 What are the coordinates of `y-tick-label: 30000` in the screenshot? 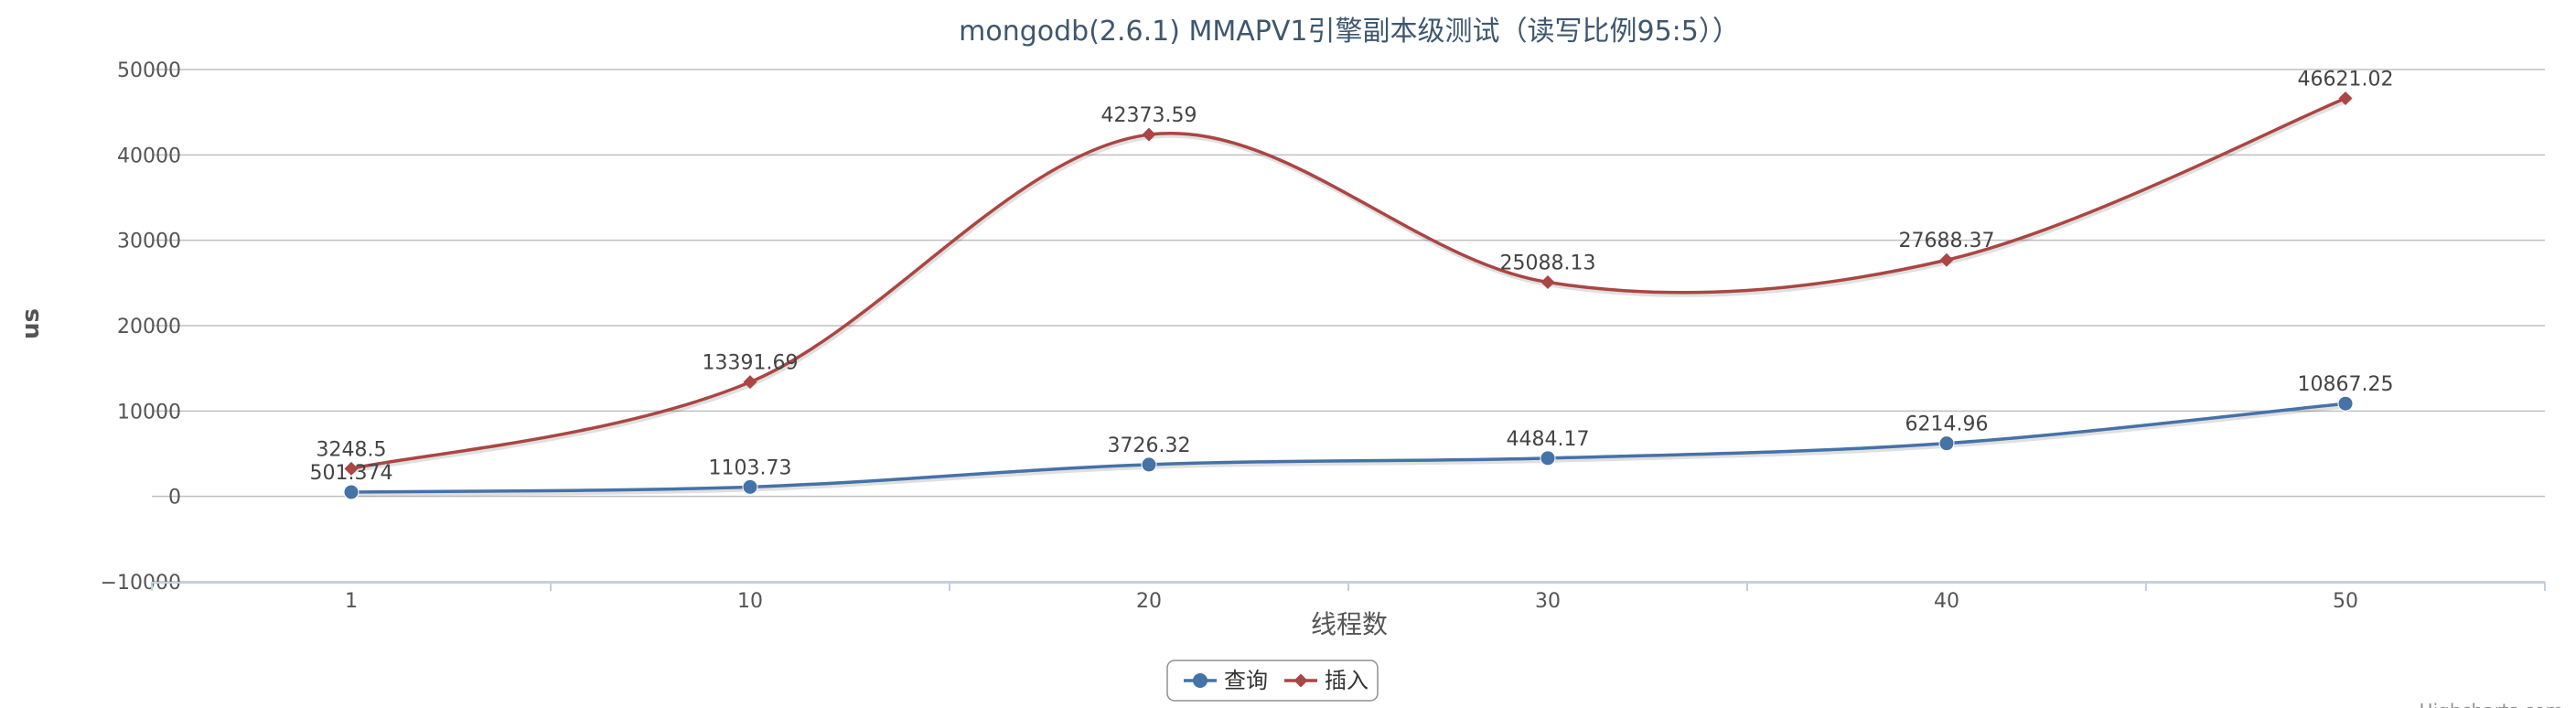 It's located at (149, 242).